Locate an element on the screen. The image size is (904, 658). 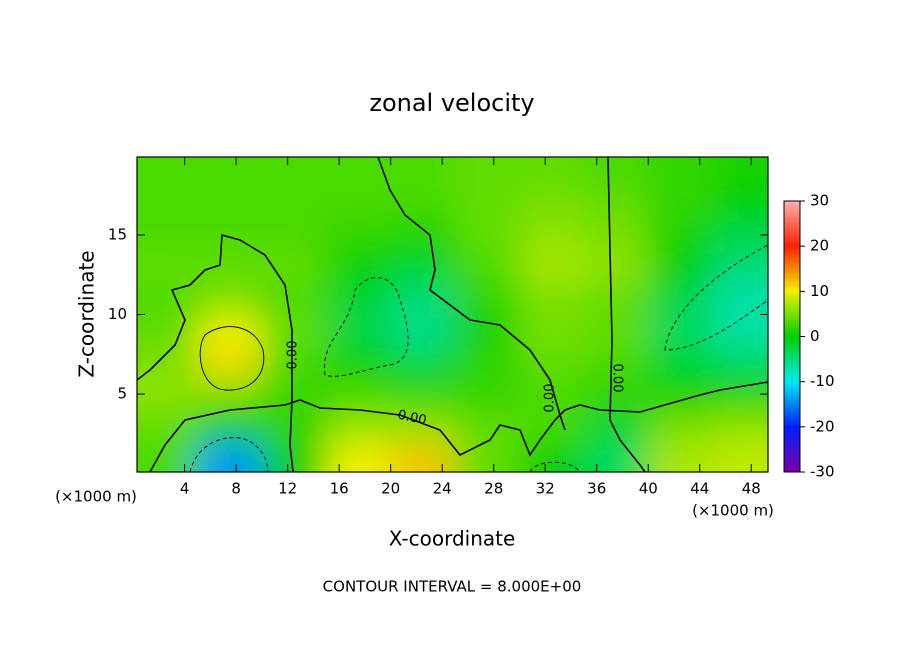
colorbar-tick-label: -10 is located at coordinates (822, 381).